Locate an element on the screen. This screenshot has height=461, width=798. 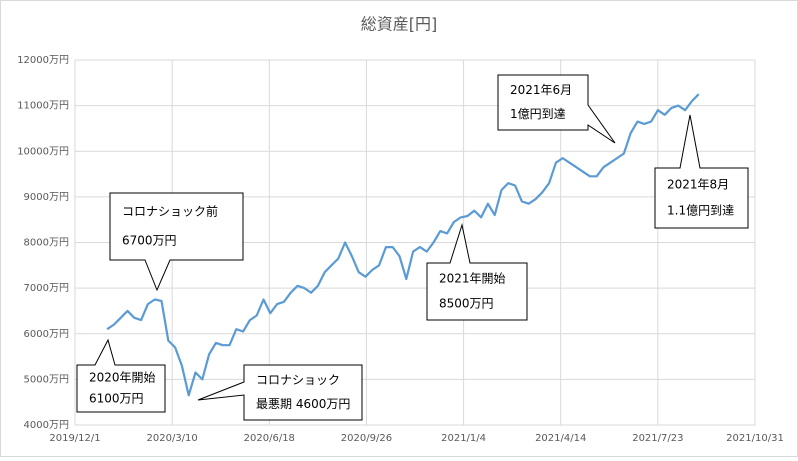
y-tick-label: 10000万円 is located at coordinates (43, 151).